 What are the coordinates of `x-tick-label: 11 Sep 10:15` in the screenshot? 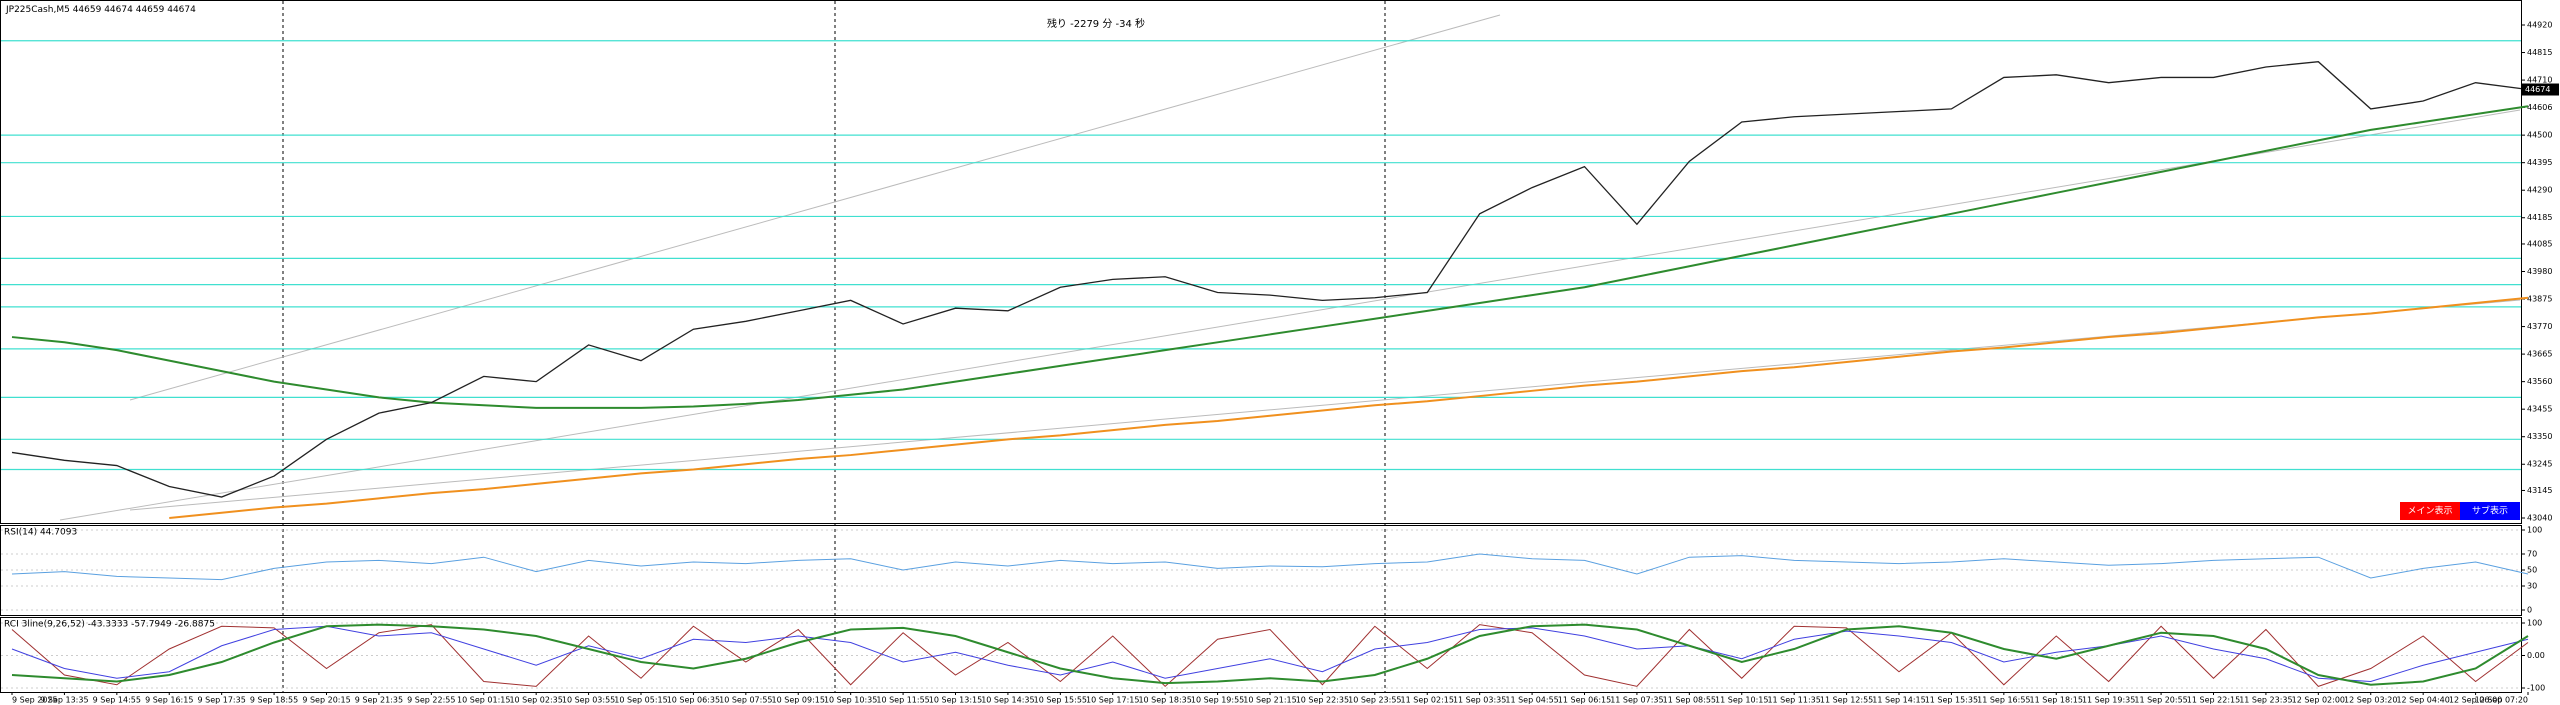 It's located at (1741, 700).